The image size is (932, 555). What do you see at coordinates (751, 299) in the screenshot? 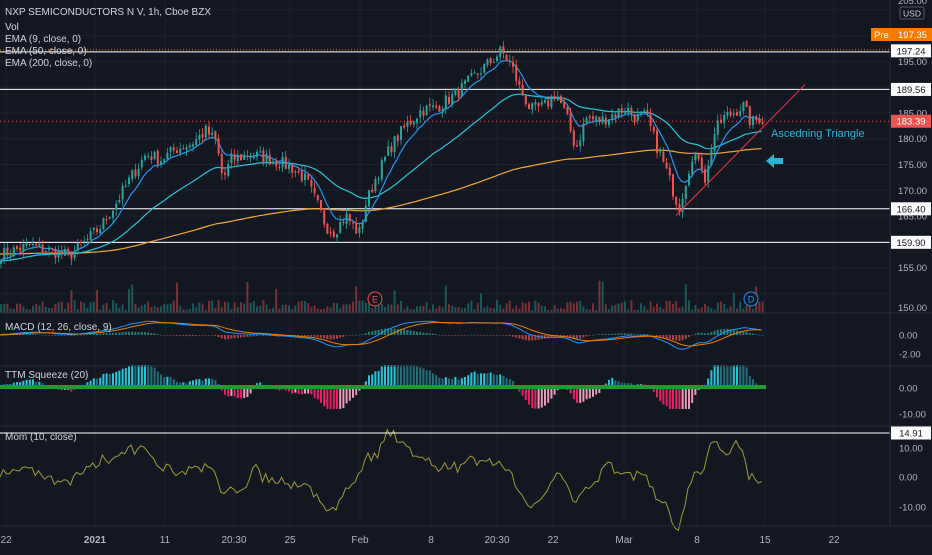
I see `event-marker-D` at bounding box center [751, 299].